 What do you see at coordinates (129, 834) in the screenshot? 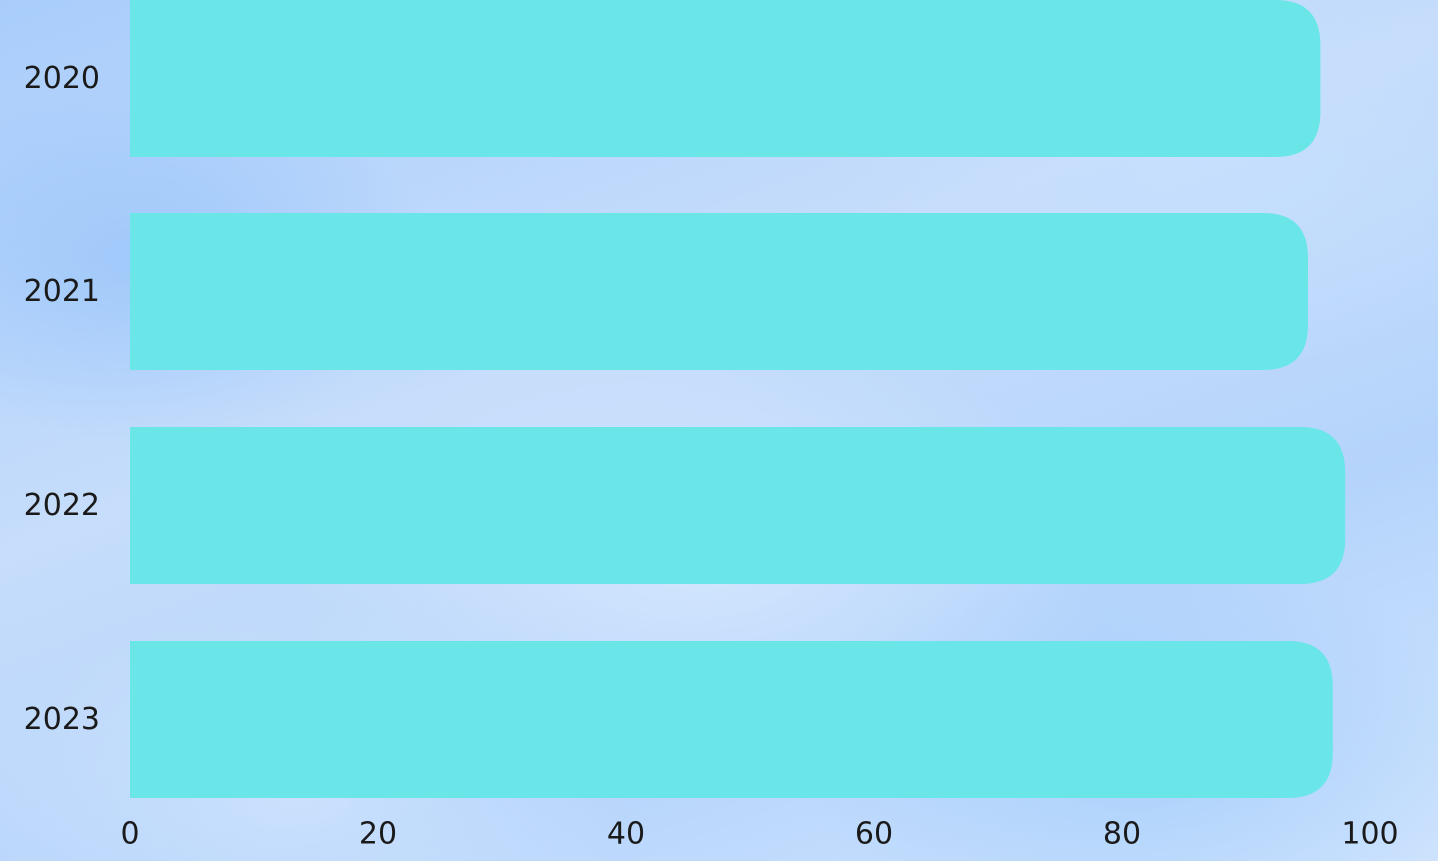
I see `x-tick-label-0: 0` at bounding box center [129, 834].